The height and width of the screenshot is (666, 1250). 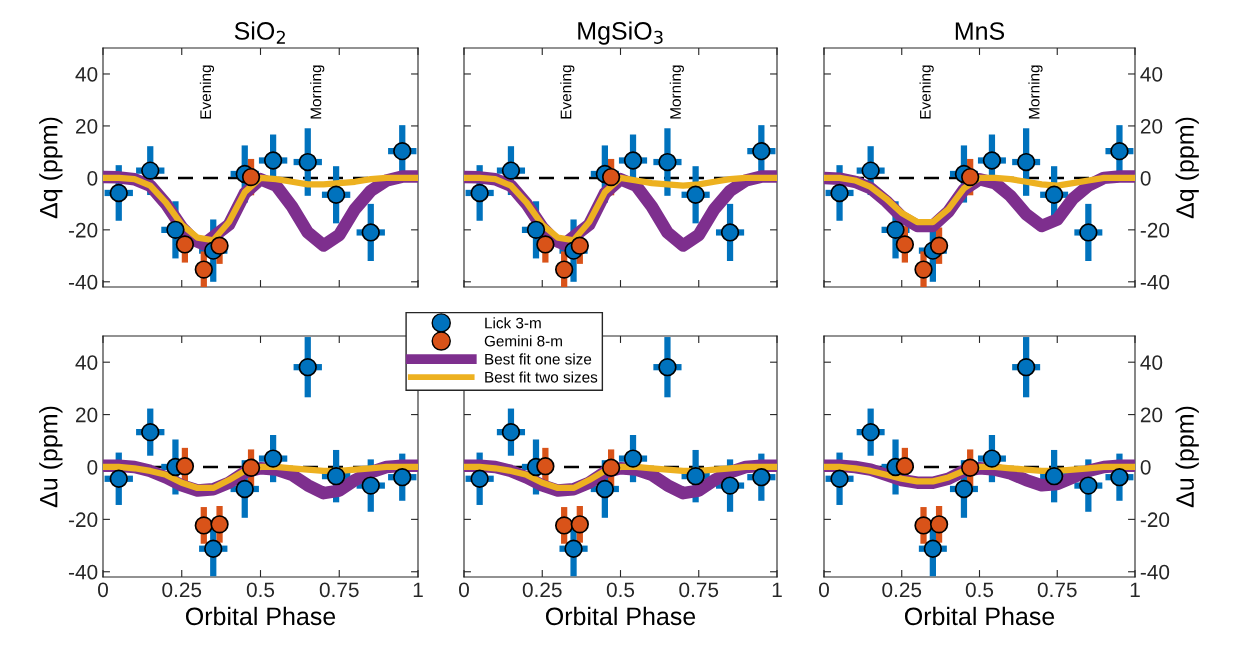 What do you see at coordinates (980, 31) in the screenshot?
I see `chart-title: MnS` at bounding box center [980, 31].